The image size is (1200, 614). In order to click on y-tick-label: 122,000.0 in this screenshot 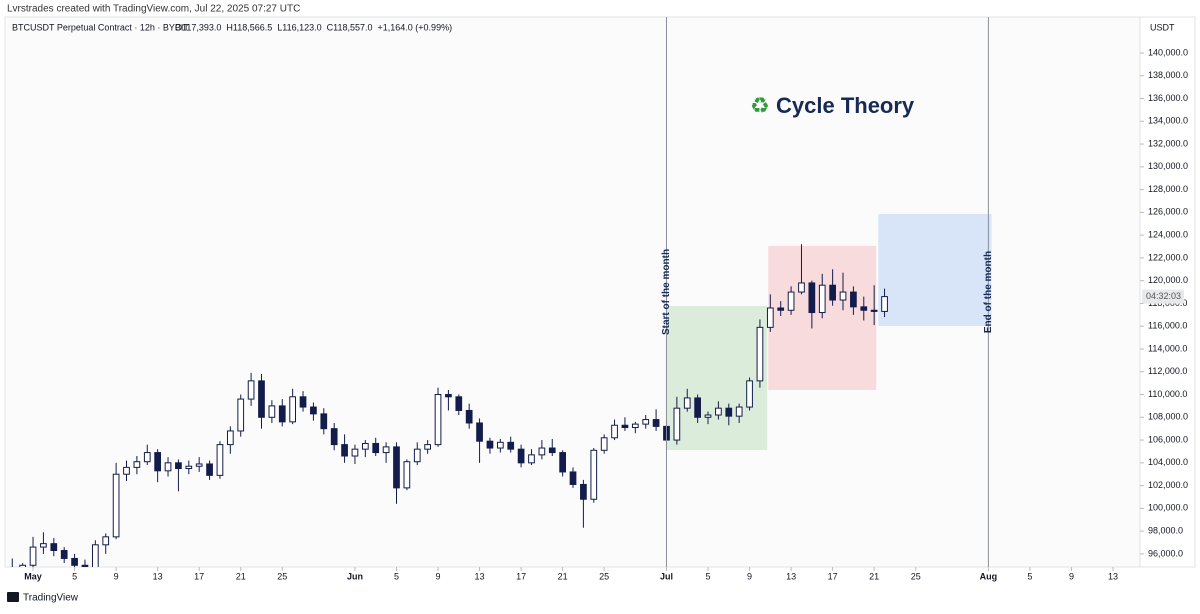, I will do `click(1168, 257)`.